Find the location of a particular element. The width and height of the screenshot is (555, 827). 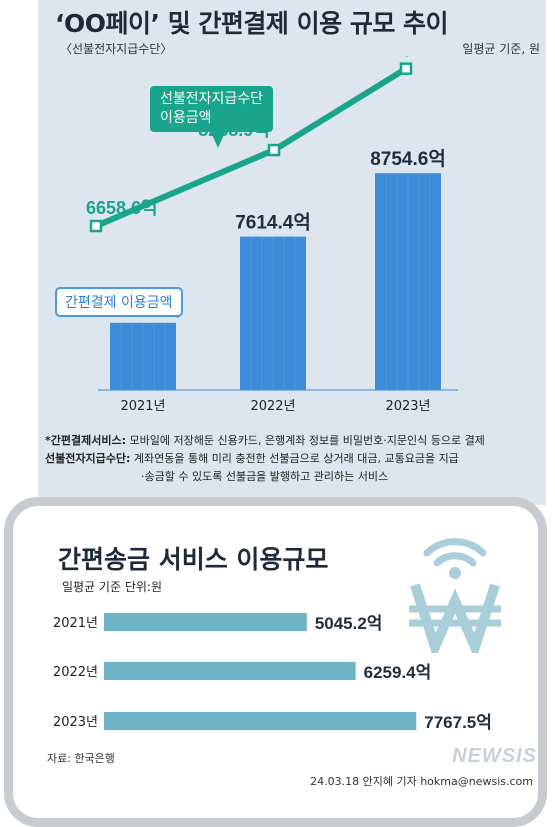

footnote-term: *간편결제서비스: is located at coordinates (85, 440).